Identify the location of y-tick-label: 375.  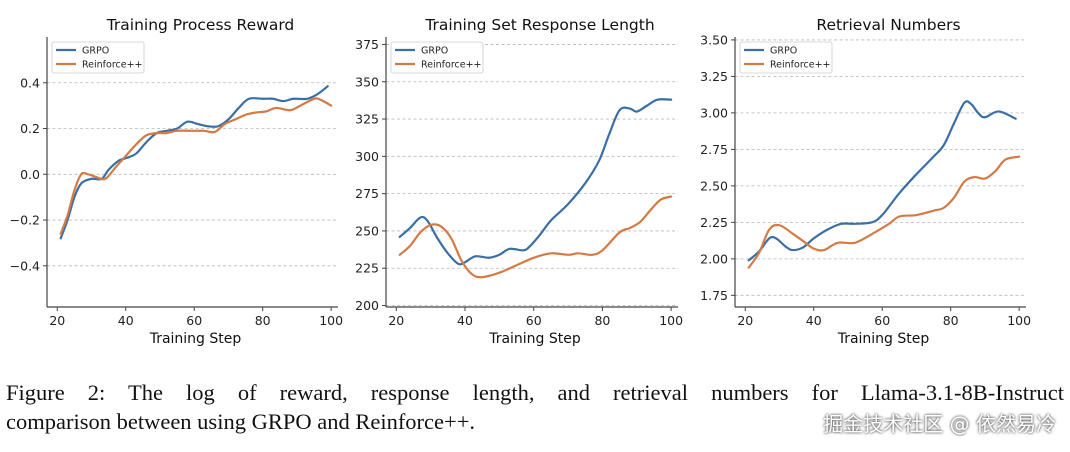
(367, 44).